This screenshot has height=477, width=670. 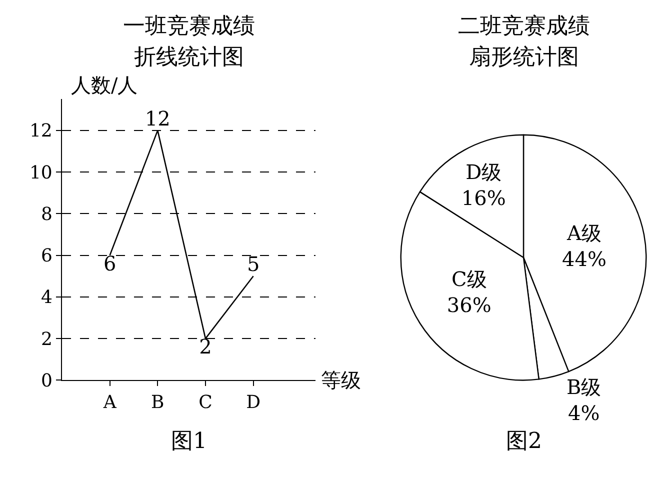 I want to click on data-label: 16%, so click(x=483, y=198).